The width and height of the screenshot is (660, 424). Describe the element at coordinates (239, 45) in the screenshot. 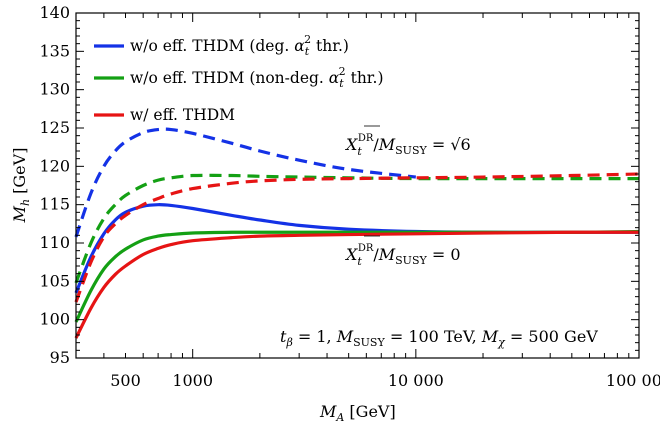

I see `legend-label-deg: w/o eff. THDM (deg. αt2 thr.)` at that location.